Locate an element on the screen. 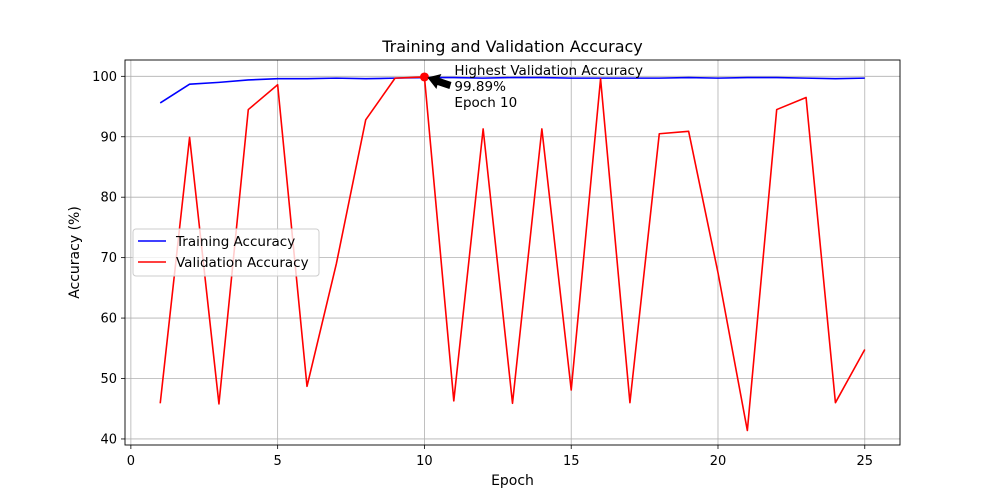 The image size is (1000, 500). chart-title: Training and Validation Accuracy is located at coordinates (512, 46).